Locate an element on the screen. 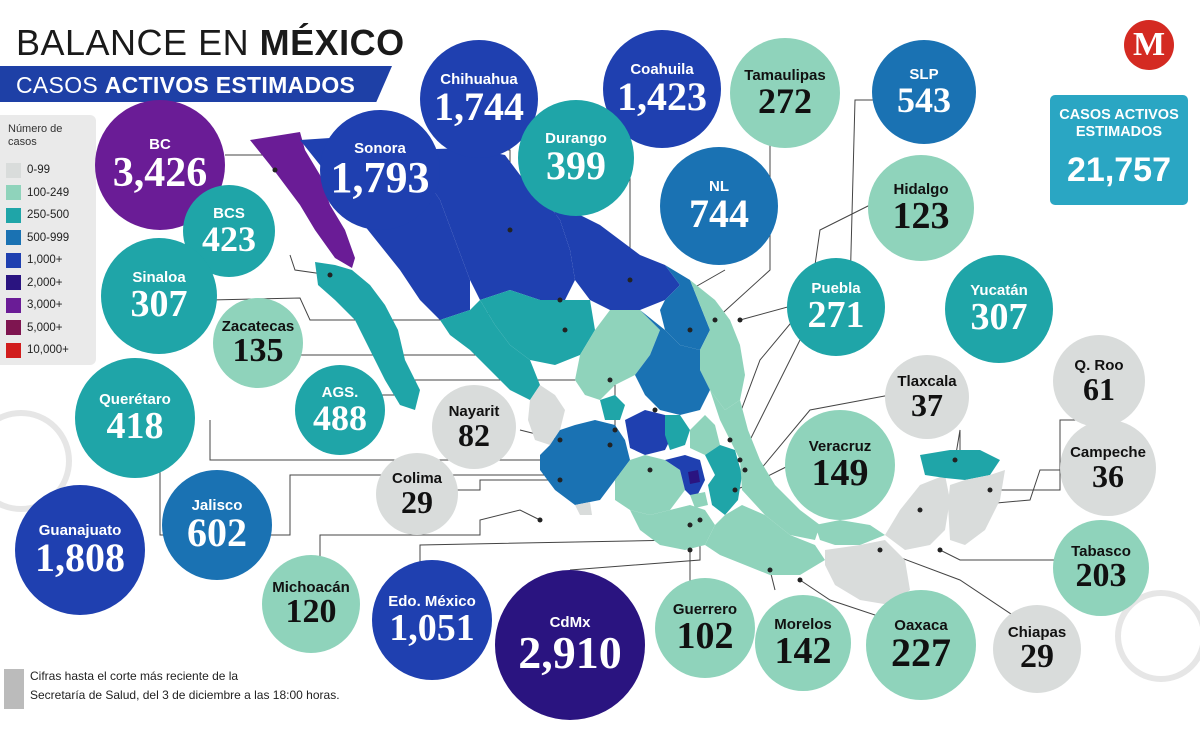 The height and width of the screenshot is (747, 1200). map-region-guerrero is located at coordinates (672, 527).